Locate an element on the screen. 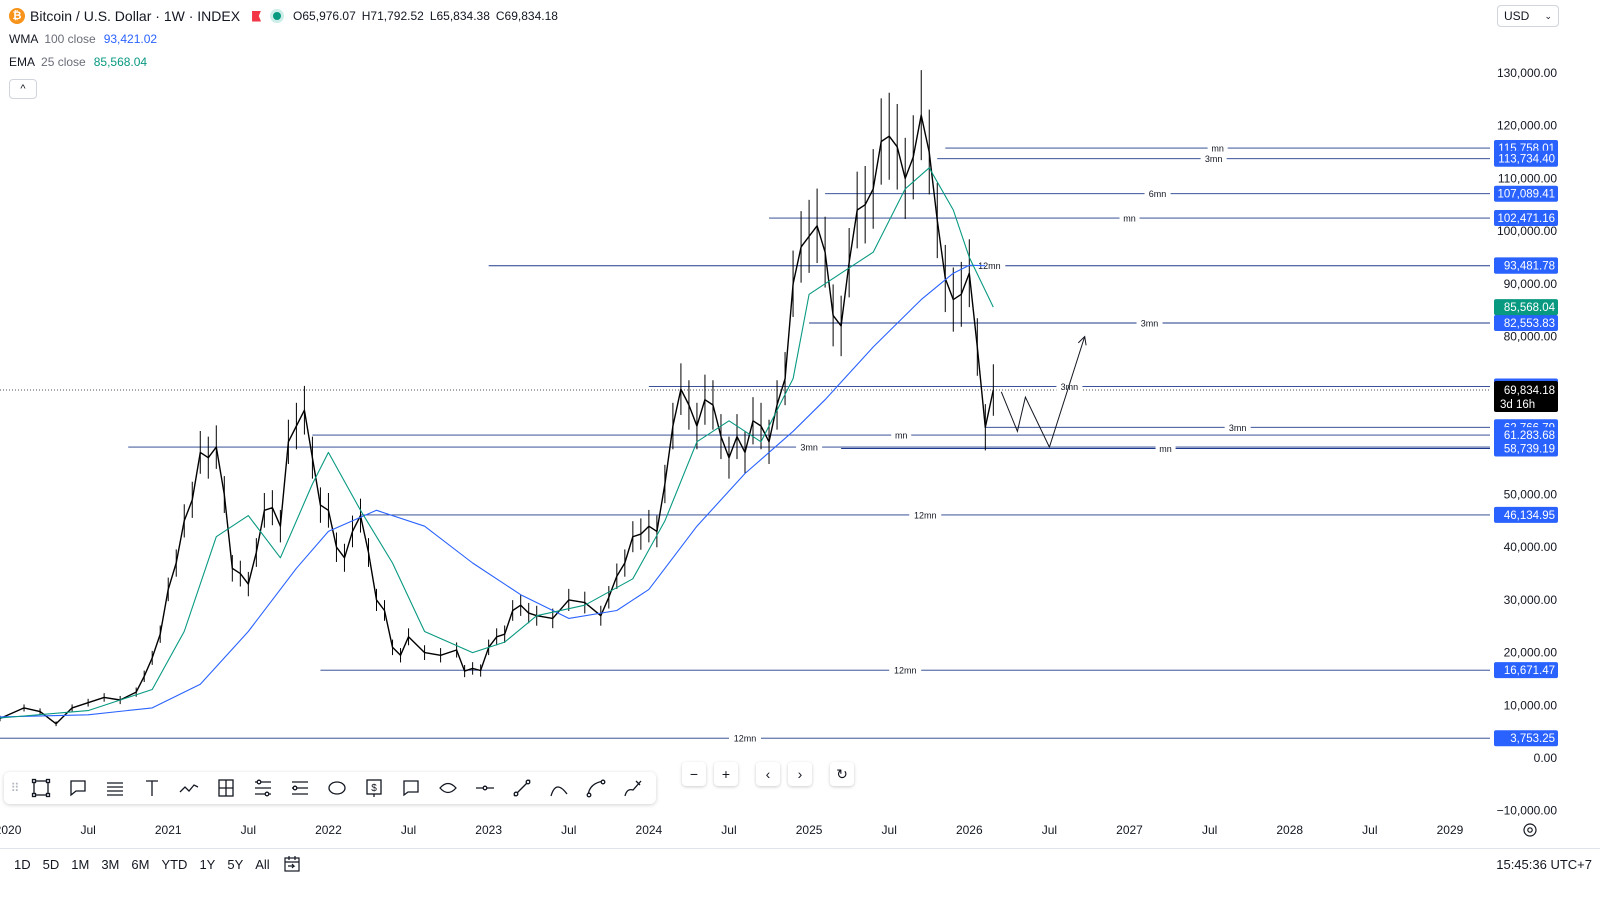  range-1m: 1M is located at coordinates (80, 864).